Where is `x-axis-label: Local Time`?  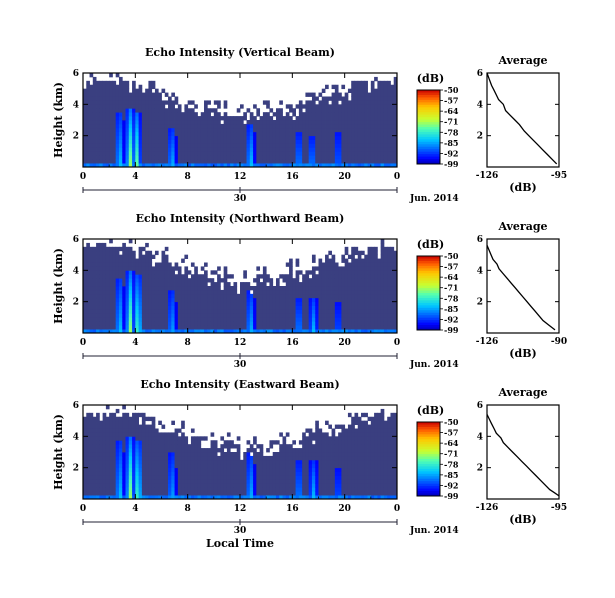 x-axis-label: Local Time is located at coordinates (240, 543).